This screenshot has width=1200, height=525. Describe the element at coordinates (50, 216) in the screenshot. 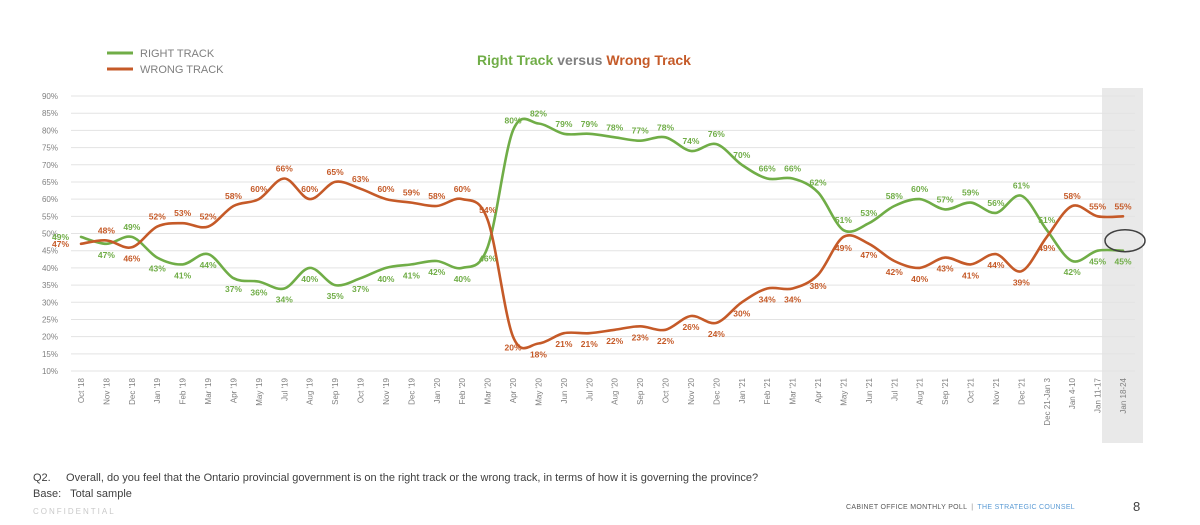

I see `y-tick-label: 55%` at that location.